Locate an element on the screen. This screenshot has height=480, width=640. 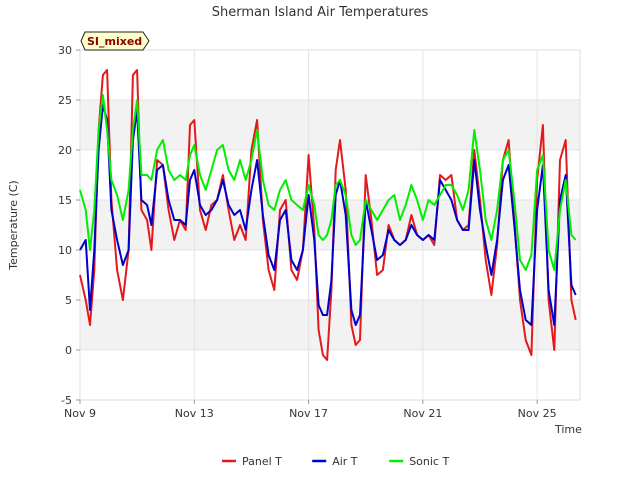
site-badge-text: SI_mixed is located at coordinates (114, 41).